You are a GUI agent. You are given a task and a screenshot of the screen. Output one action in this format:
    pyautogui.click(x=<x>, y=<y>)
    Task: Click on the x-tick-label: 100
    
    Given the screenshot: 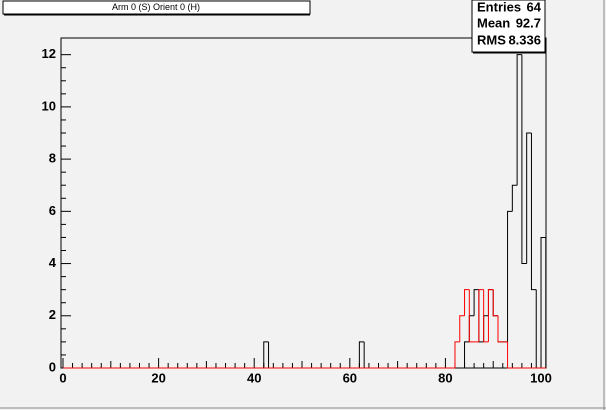 What is the action you would take?
    pyautogui.click(x=541, y=377)
    